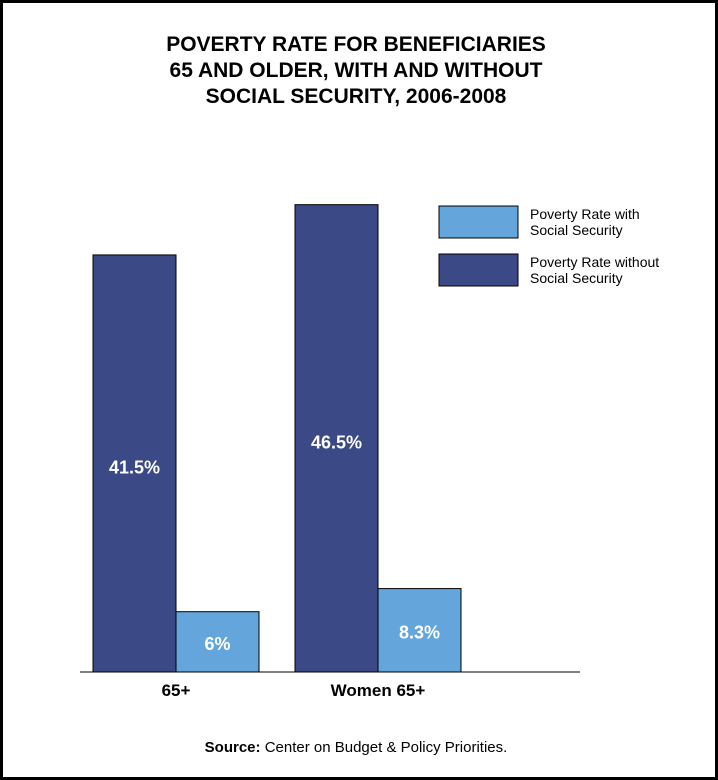 The height and width of the screenshot is (780, 718). I want to click on data-label: 6%, so click(217, 644).